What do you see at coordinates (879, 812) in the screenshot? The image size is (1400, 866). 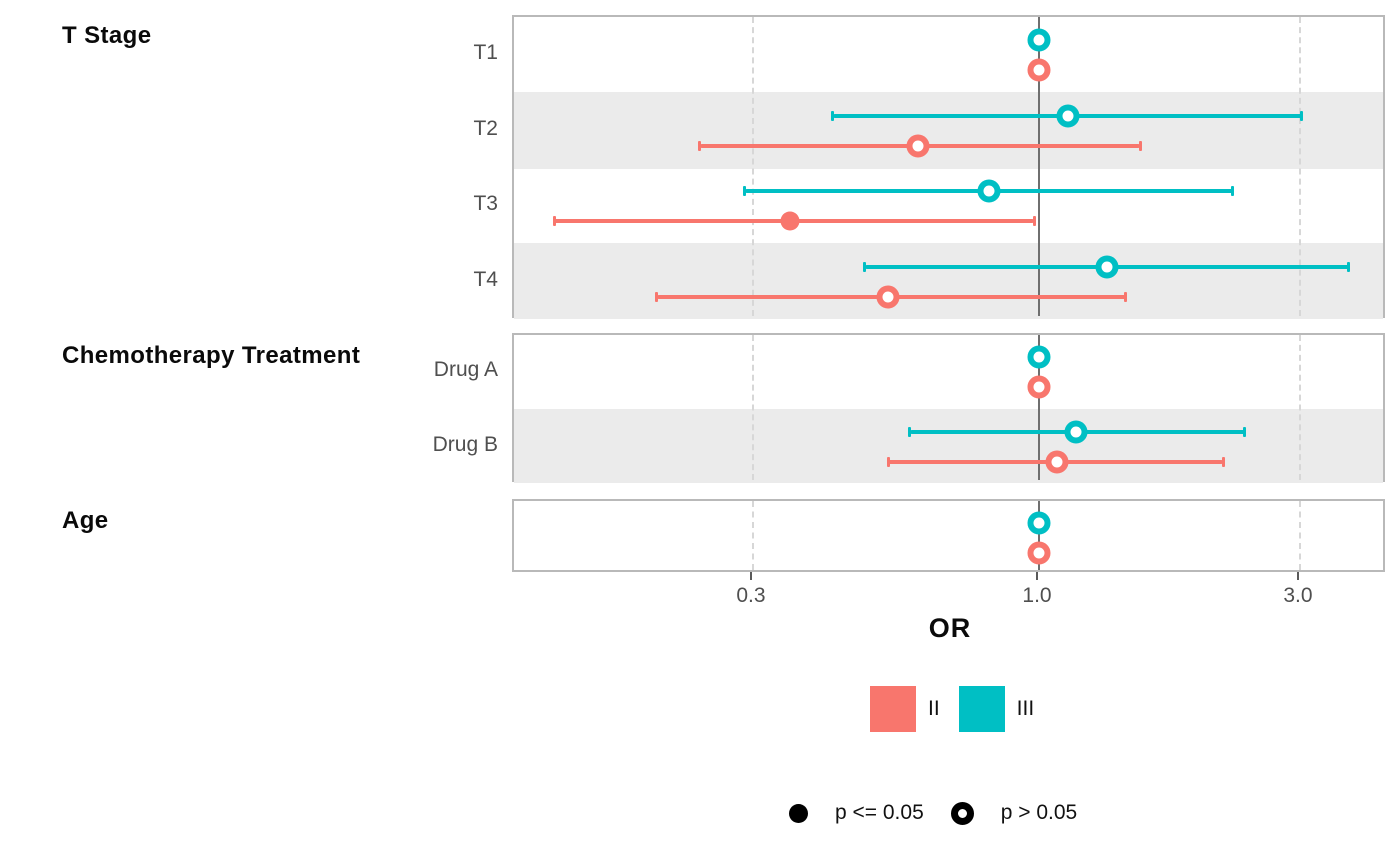 I see `sig-label-filled: p <= 0.05` at bounding box center [879, 812].